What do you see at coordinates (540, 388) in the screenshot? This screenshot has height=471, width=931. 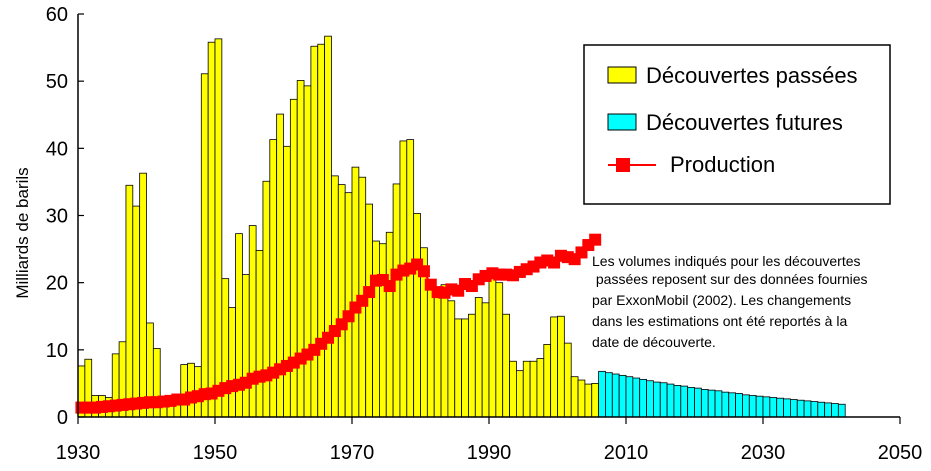 I see `bar-past-1997` at bounding box center [540, 388].